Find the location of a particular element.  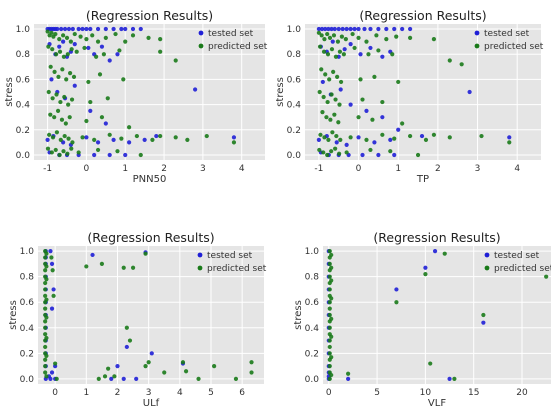

x-tick-label: 2 is located at coordinates (438, 169).